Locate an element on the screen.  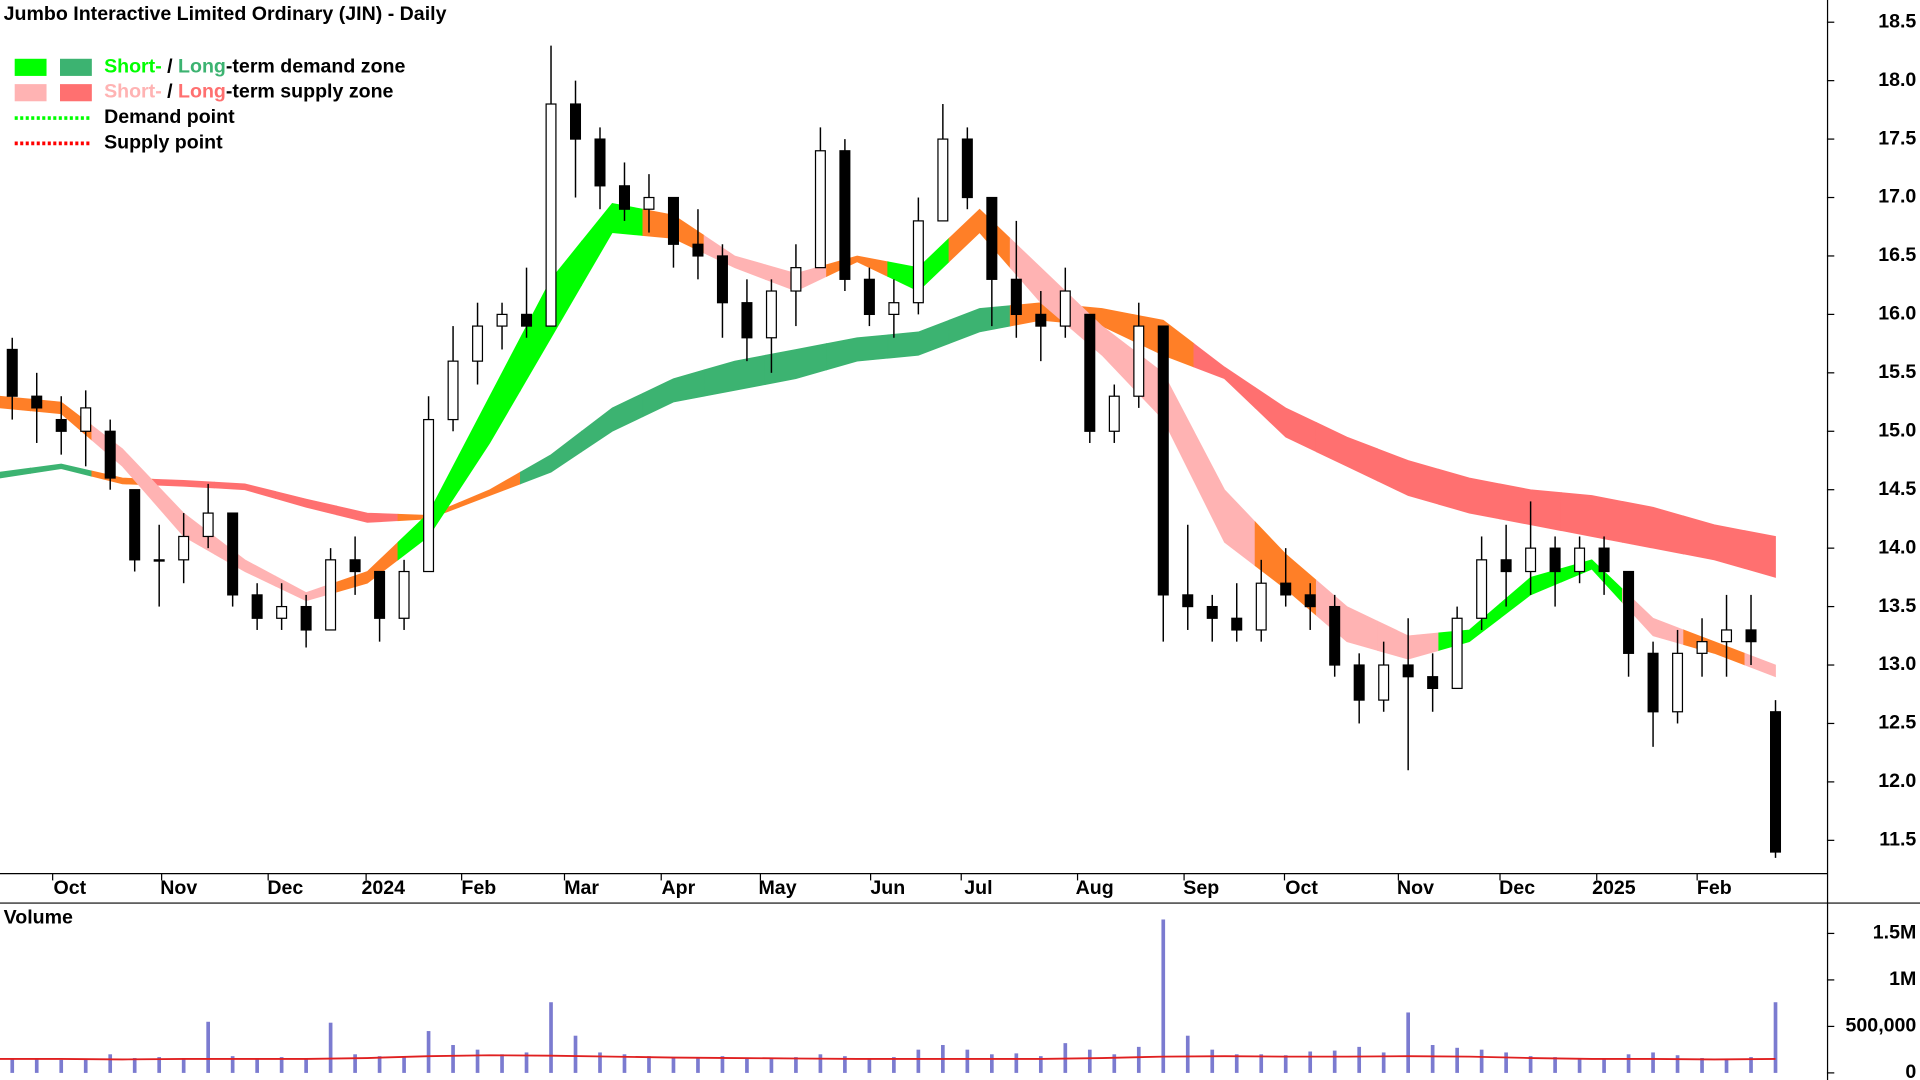
y-tick-label: 18.5 is located at coordinates (1897, 21).